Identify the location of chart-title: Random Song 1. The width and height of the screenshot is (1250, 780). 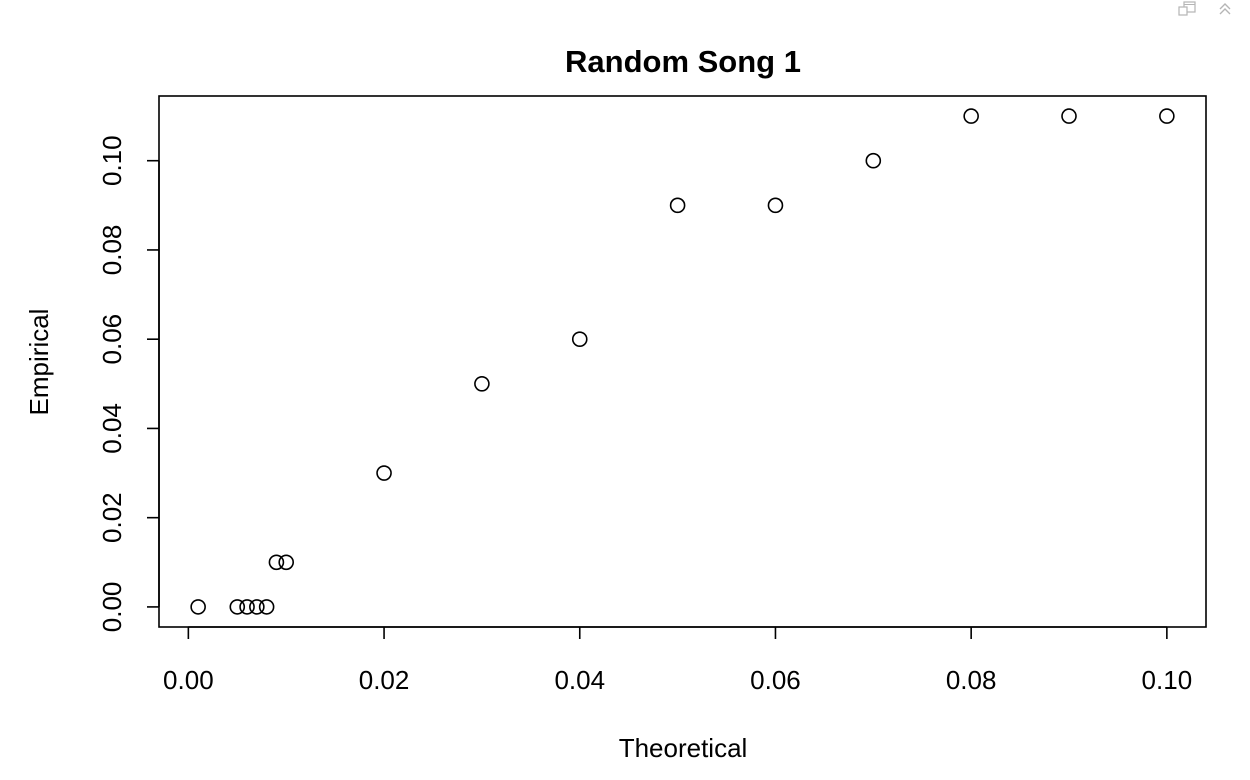
(683, 61).